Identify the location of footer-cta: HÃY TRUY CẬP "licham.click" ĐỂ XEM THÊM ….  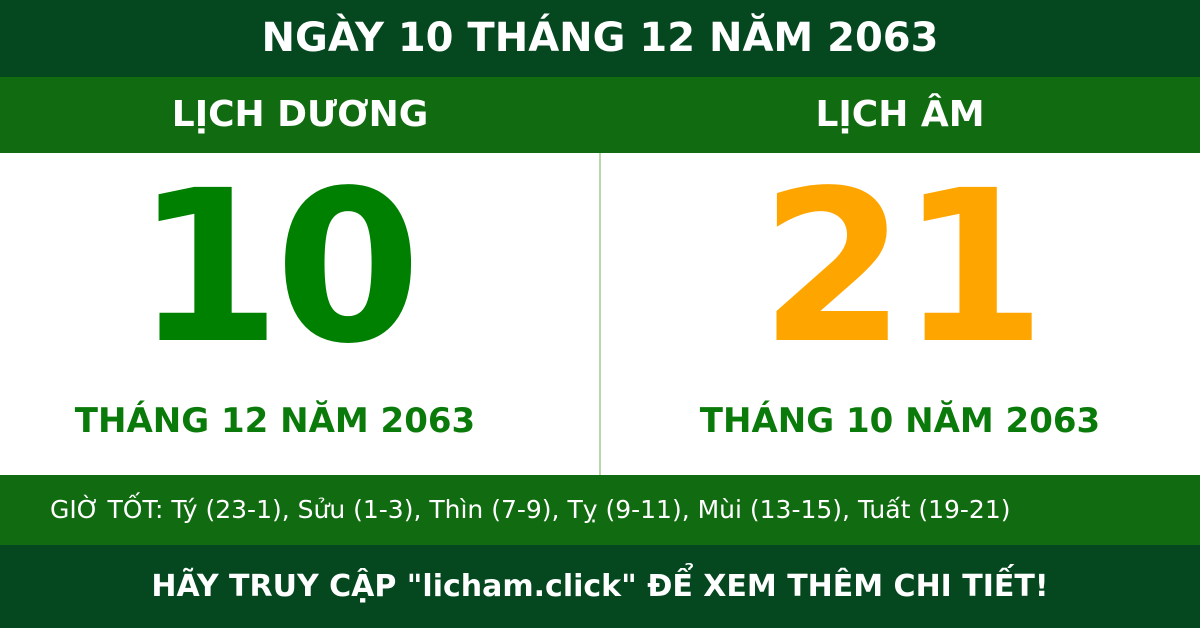
(600, 586).